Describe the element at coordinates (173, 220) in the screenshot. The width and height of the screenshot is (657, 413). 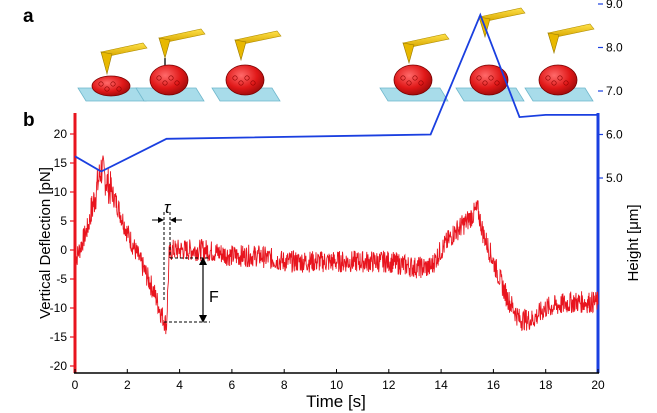
I see `tau-arrowhead-right` at that location.